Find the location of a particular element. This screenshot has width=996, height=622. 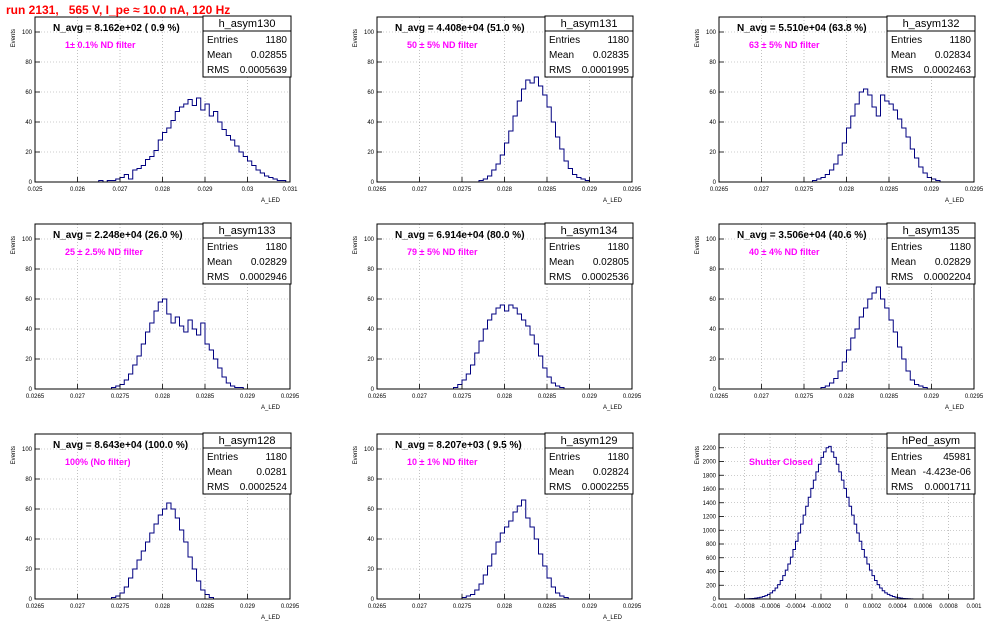

stats-value: 0.0002536 is located at coordinates (606, 277).